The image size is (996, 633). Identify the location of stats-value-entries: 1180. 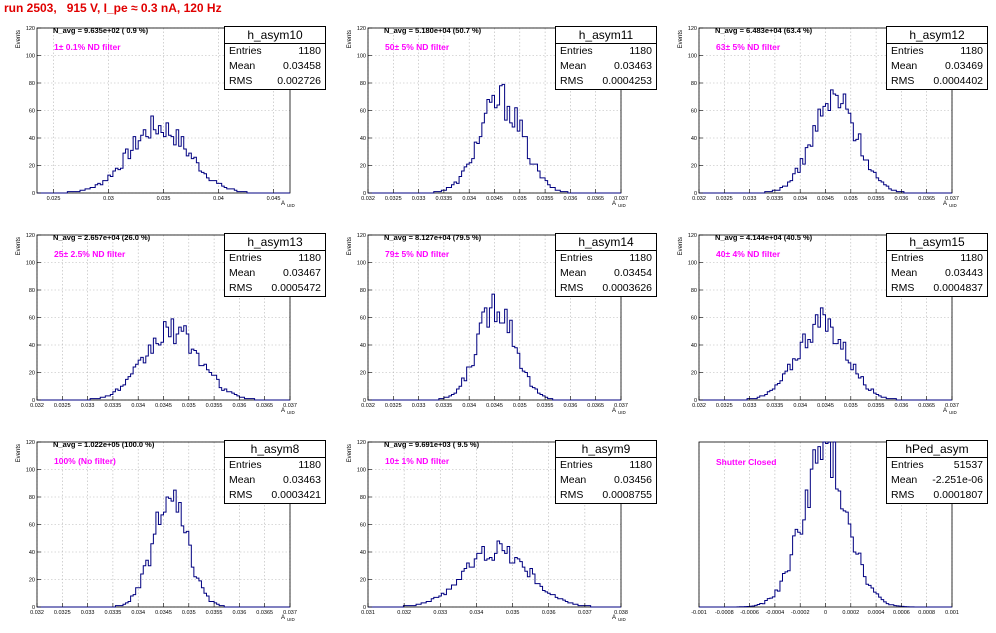
(971, 258).